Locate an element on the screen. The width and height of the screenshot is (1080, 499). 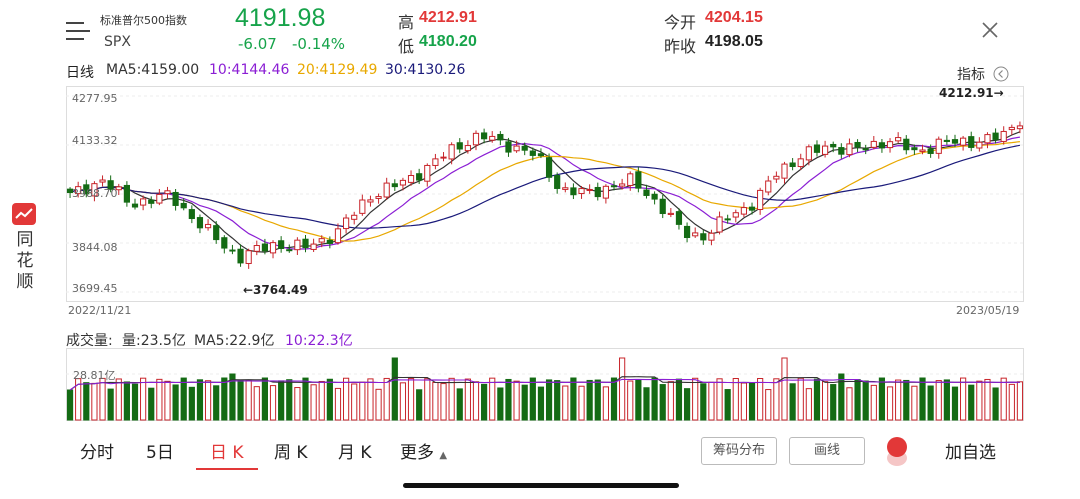
ma20-value: 20:4129.49 is located at coordinates (337, 70).